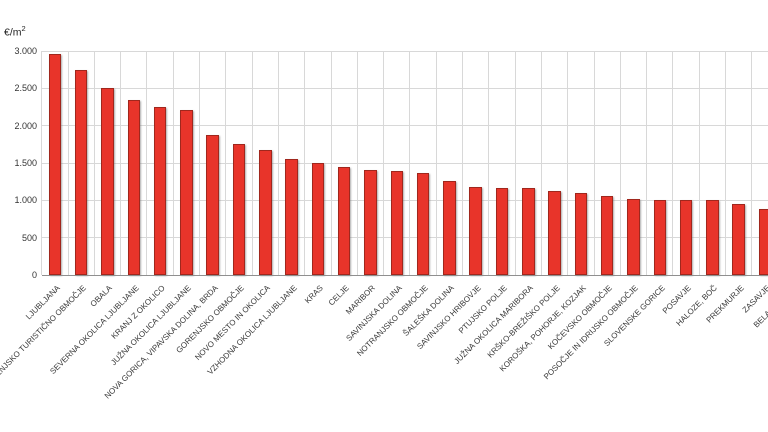 The width and height of the screenshot is (768, 432). I want to click on y-axis-tick-label: 1.000, so click(25, 200).